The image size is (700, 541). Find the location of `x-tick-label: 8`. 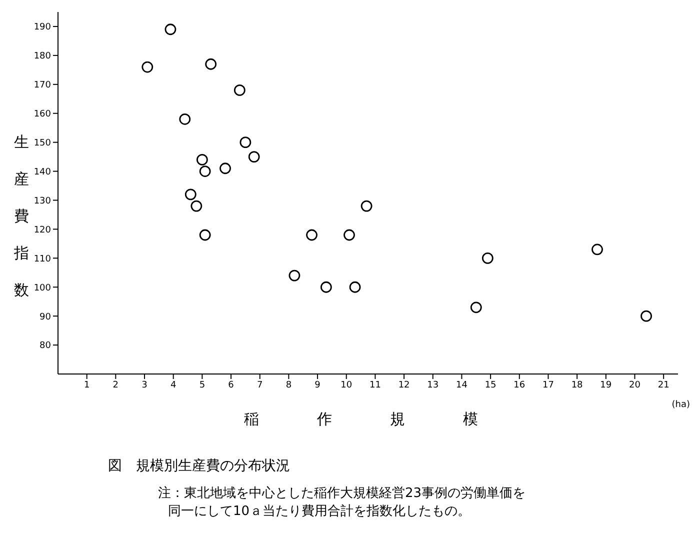

x-tick-label: 8 is located at coordinates (289, 385).